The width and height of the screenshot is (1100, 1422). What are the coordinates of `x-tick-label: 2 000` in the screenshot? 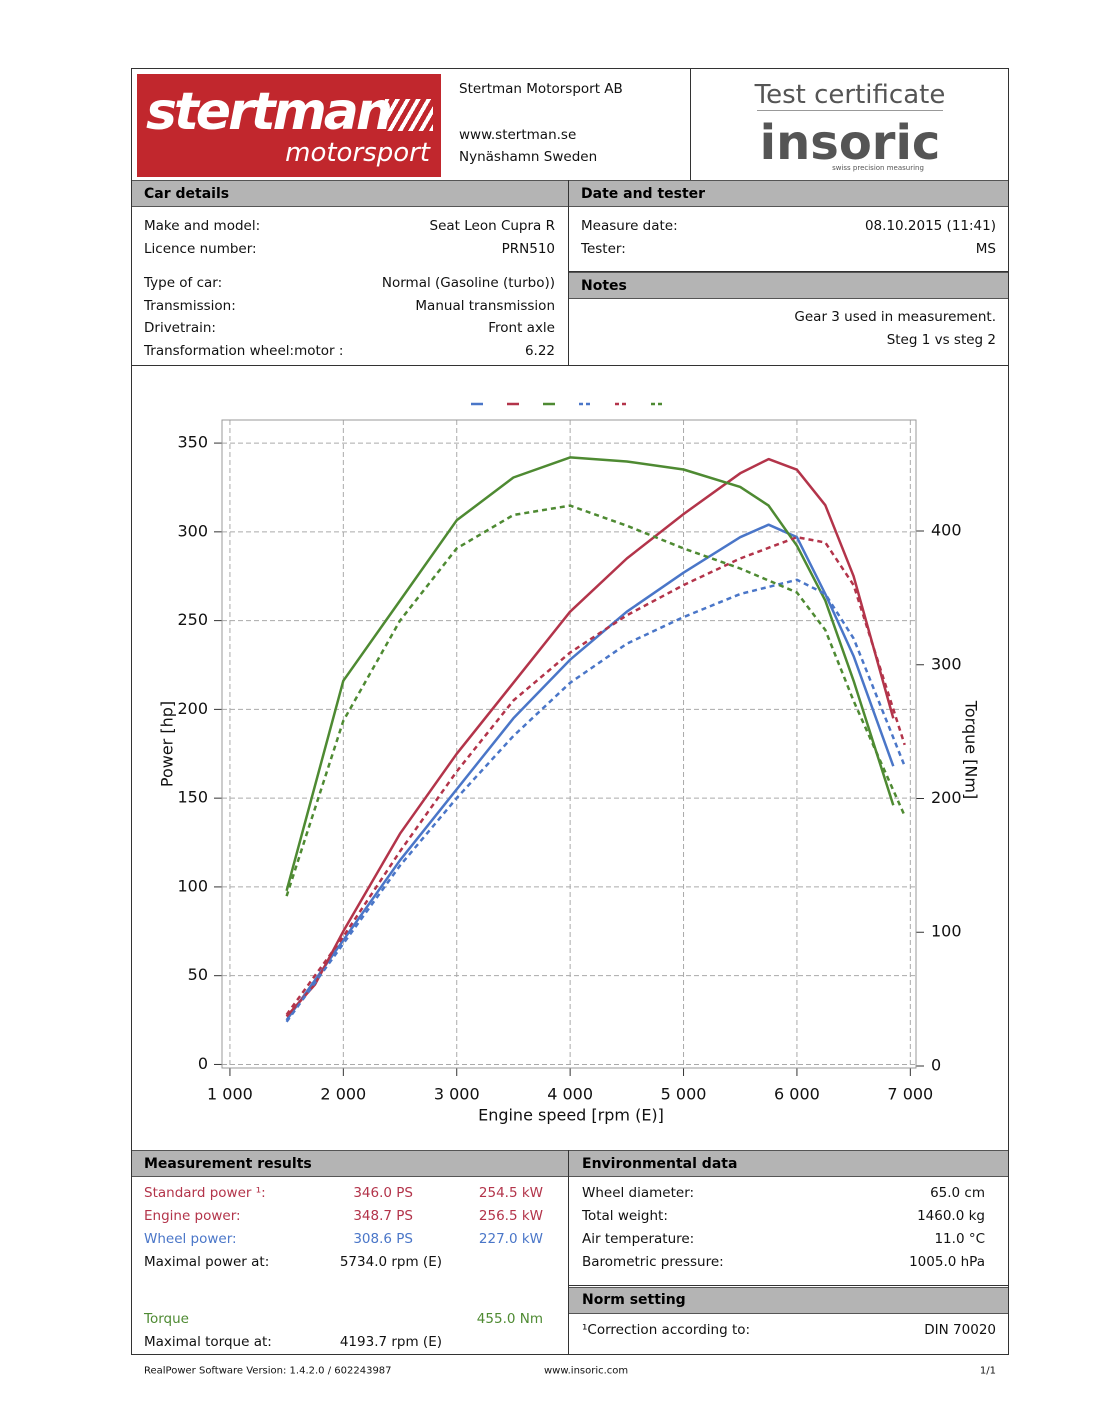 It's located at (343, 1094).